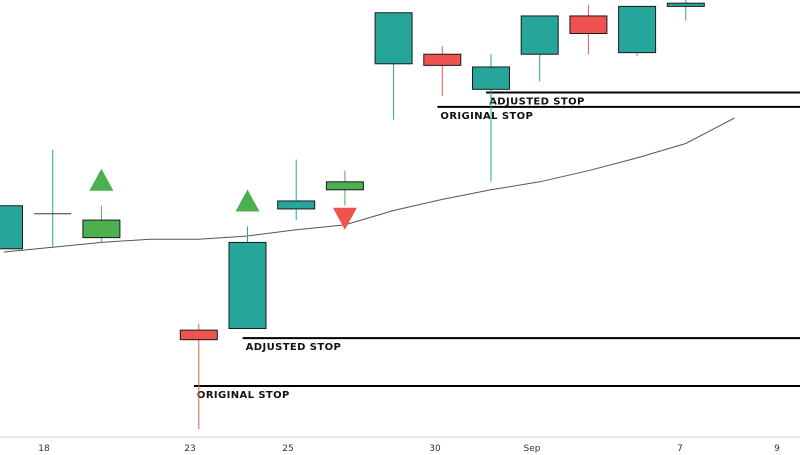  I want to click on x-tick-label: 9, so click(777, 449).